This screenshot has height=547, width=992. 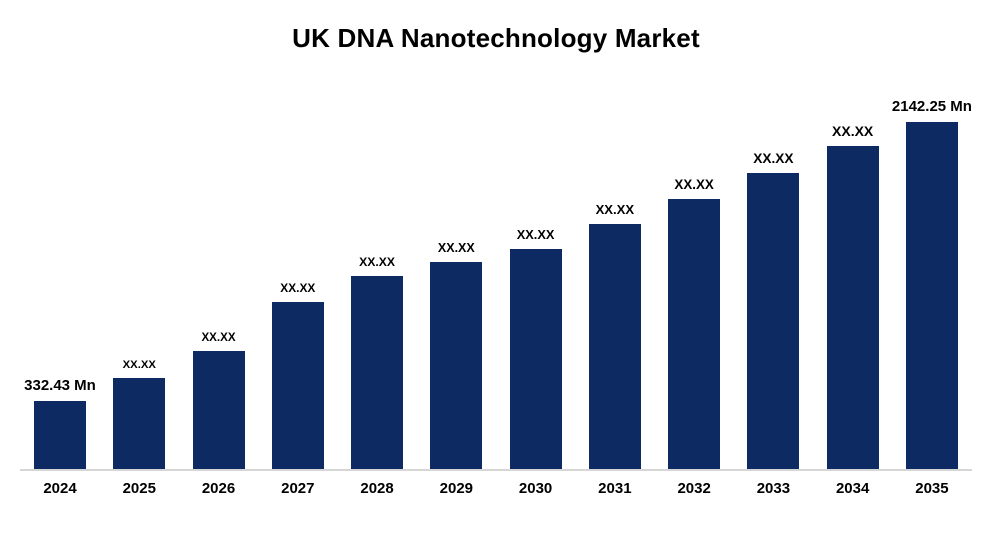 What do you see at coordinates (773, 488) in the screenshot?
I see `x-tick-label: 2033` at bounding box center [773, 488].